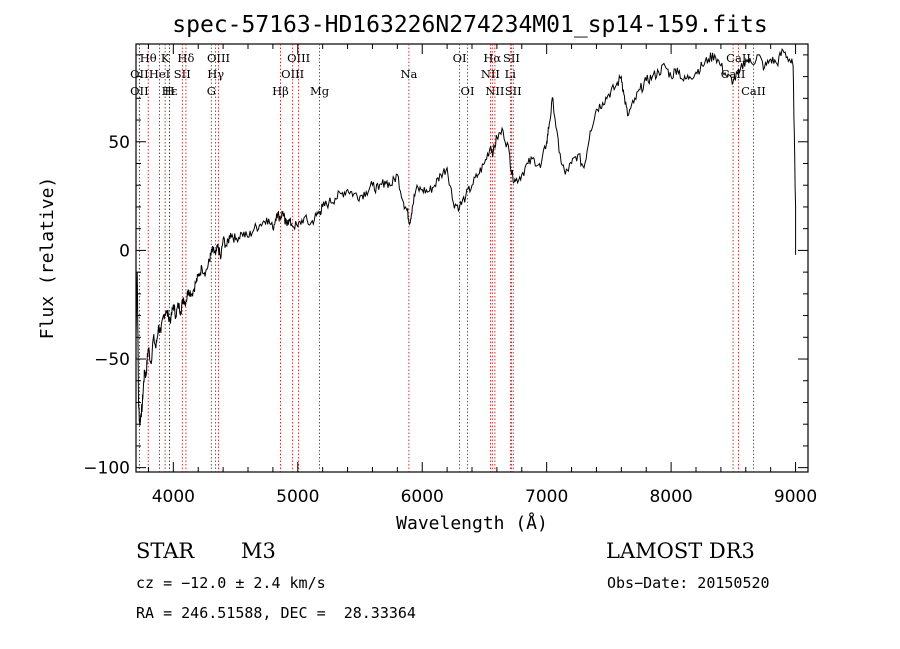  I want to click on line-label-5: OI, so click(460, 58).